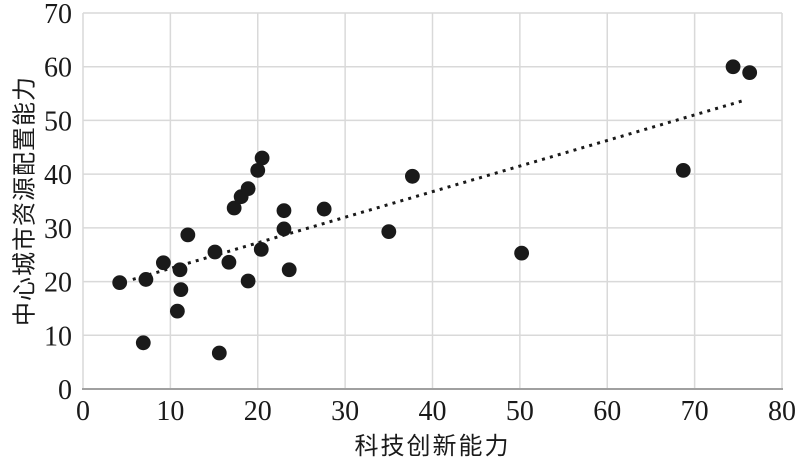  Describe the element at coordinates (58, 121) in the screenshot. I see `y-tick-label: 50` at that location.